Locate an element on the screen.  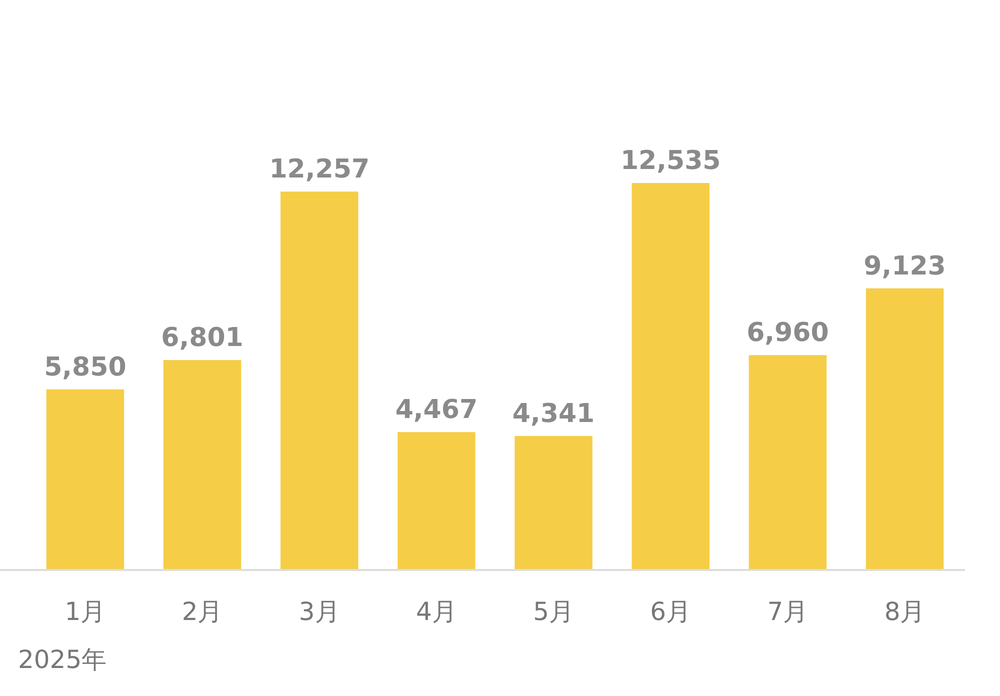
x-tick-label: 7月 is located at coordinates (787, 611).